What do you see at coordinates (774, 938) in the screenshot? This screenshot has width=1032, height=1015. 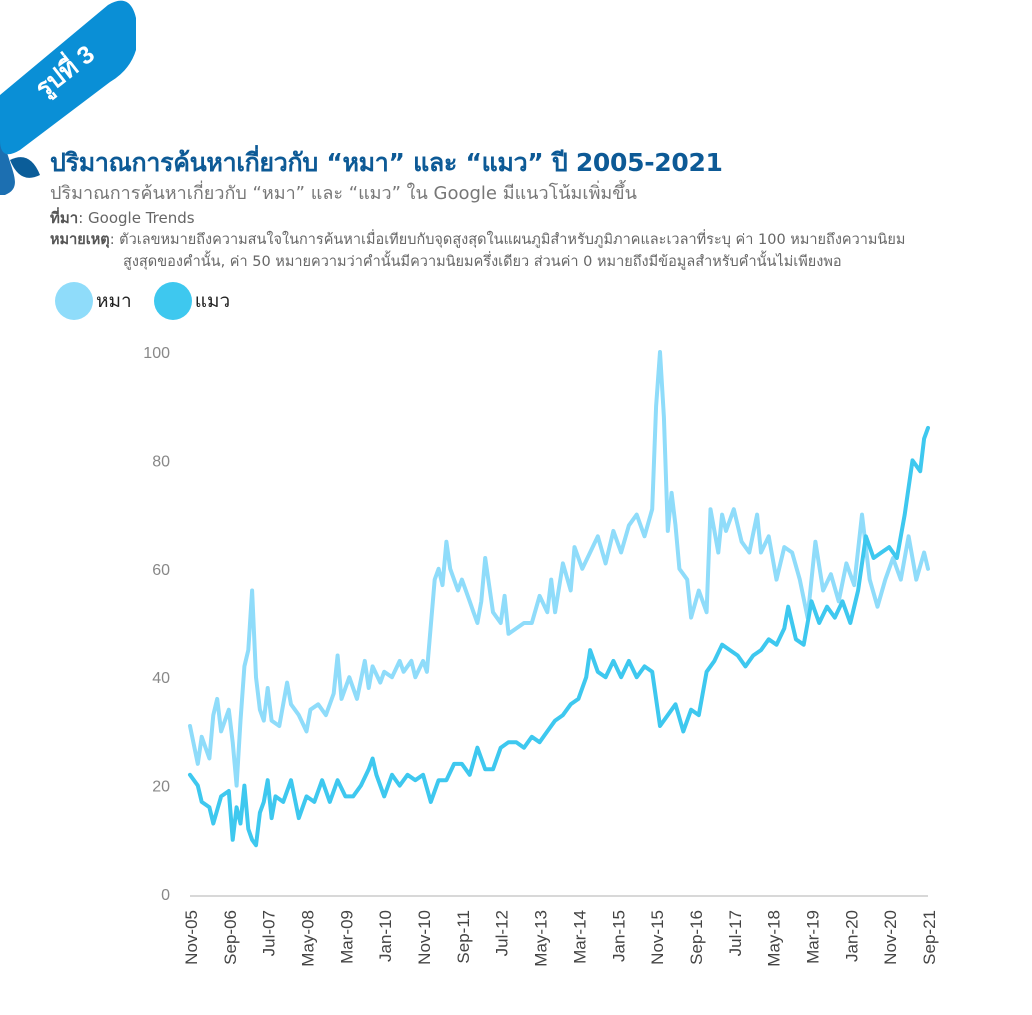 I see `x-tick-label: May-18` at bounding box center [774, 938].